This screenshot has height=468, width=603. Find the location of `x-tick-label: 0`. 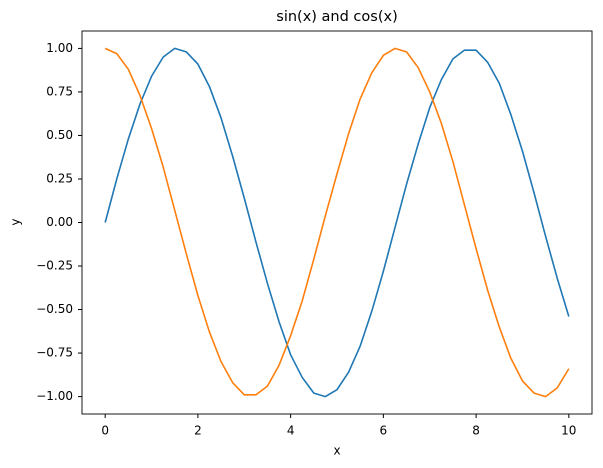

x-tick-label: 0 is located at coordinates (105, 431).